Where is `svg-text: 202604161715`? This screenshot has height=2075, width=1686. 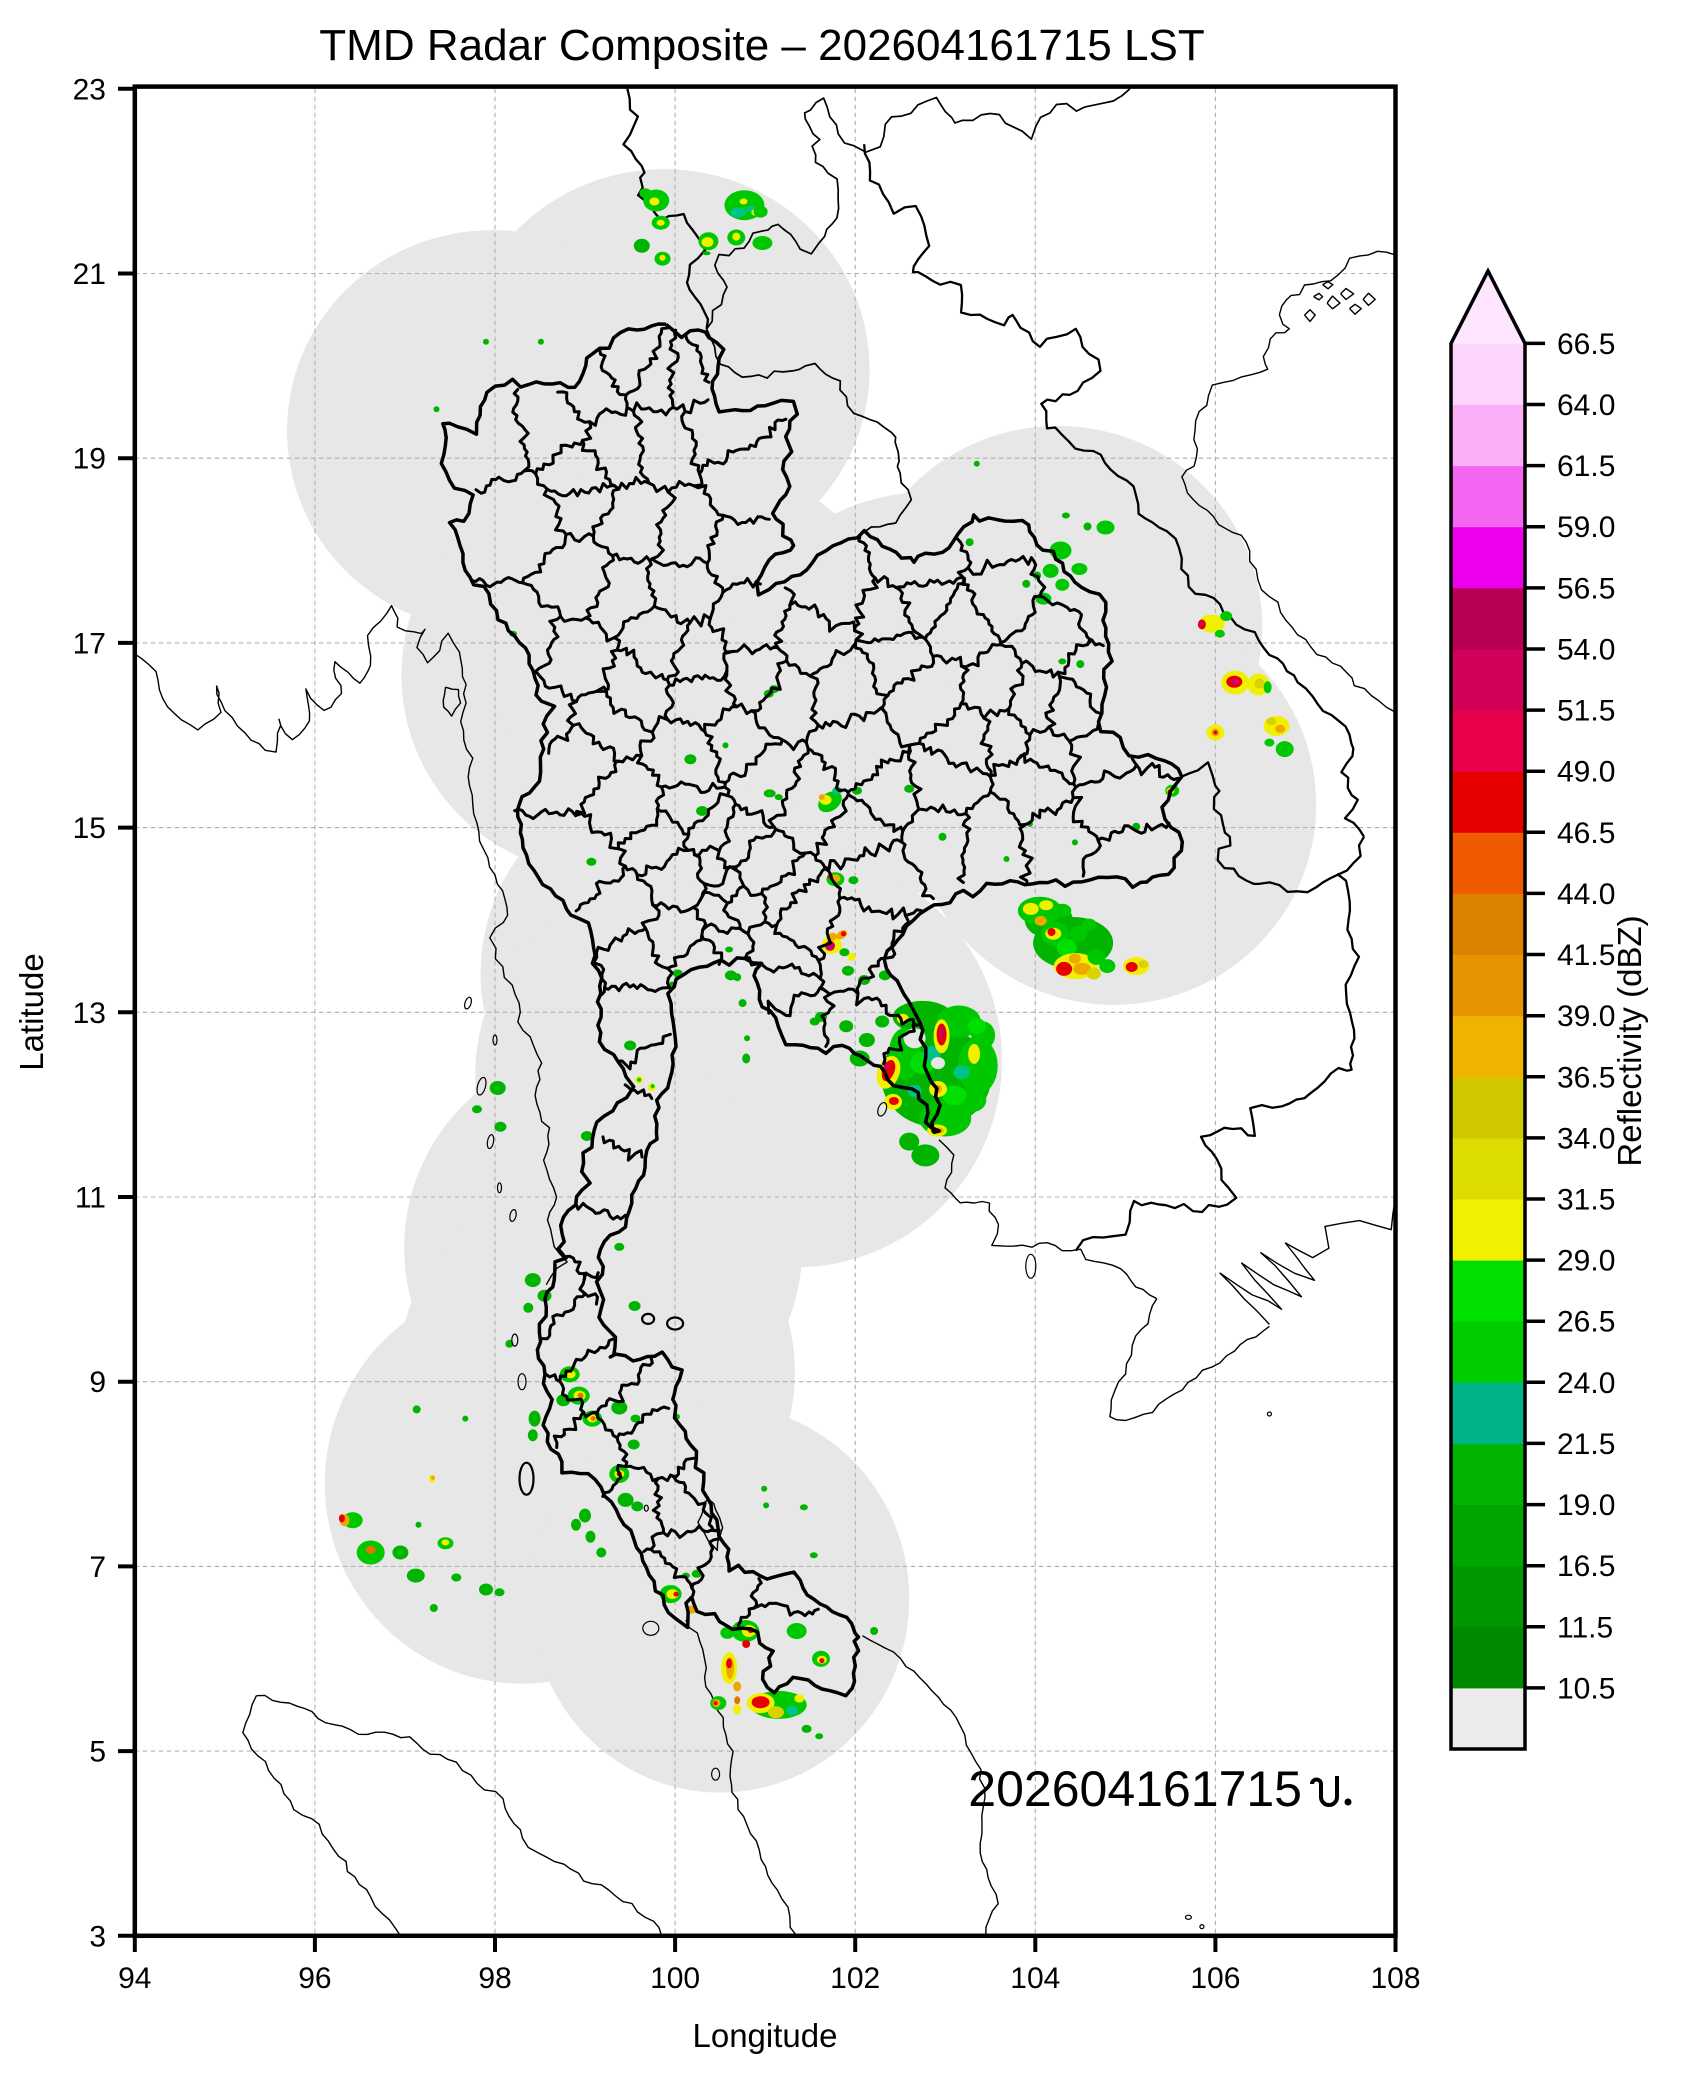 svg-text: 202604161715 is located at coordinates (1135, 1789).